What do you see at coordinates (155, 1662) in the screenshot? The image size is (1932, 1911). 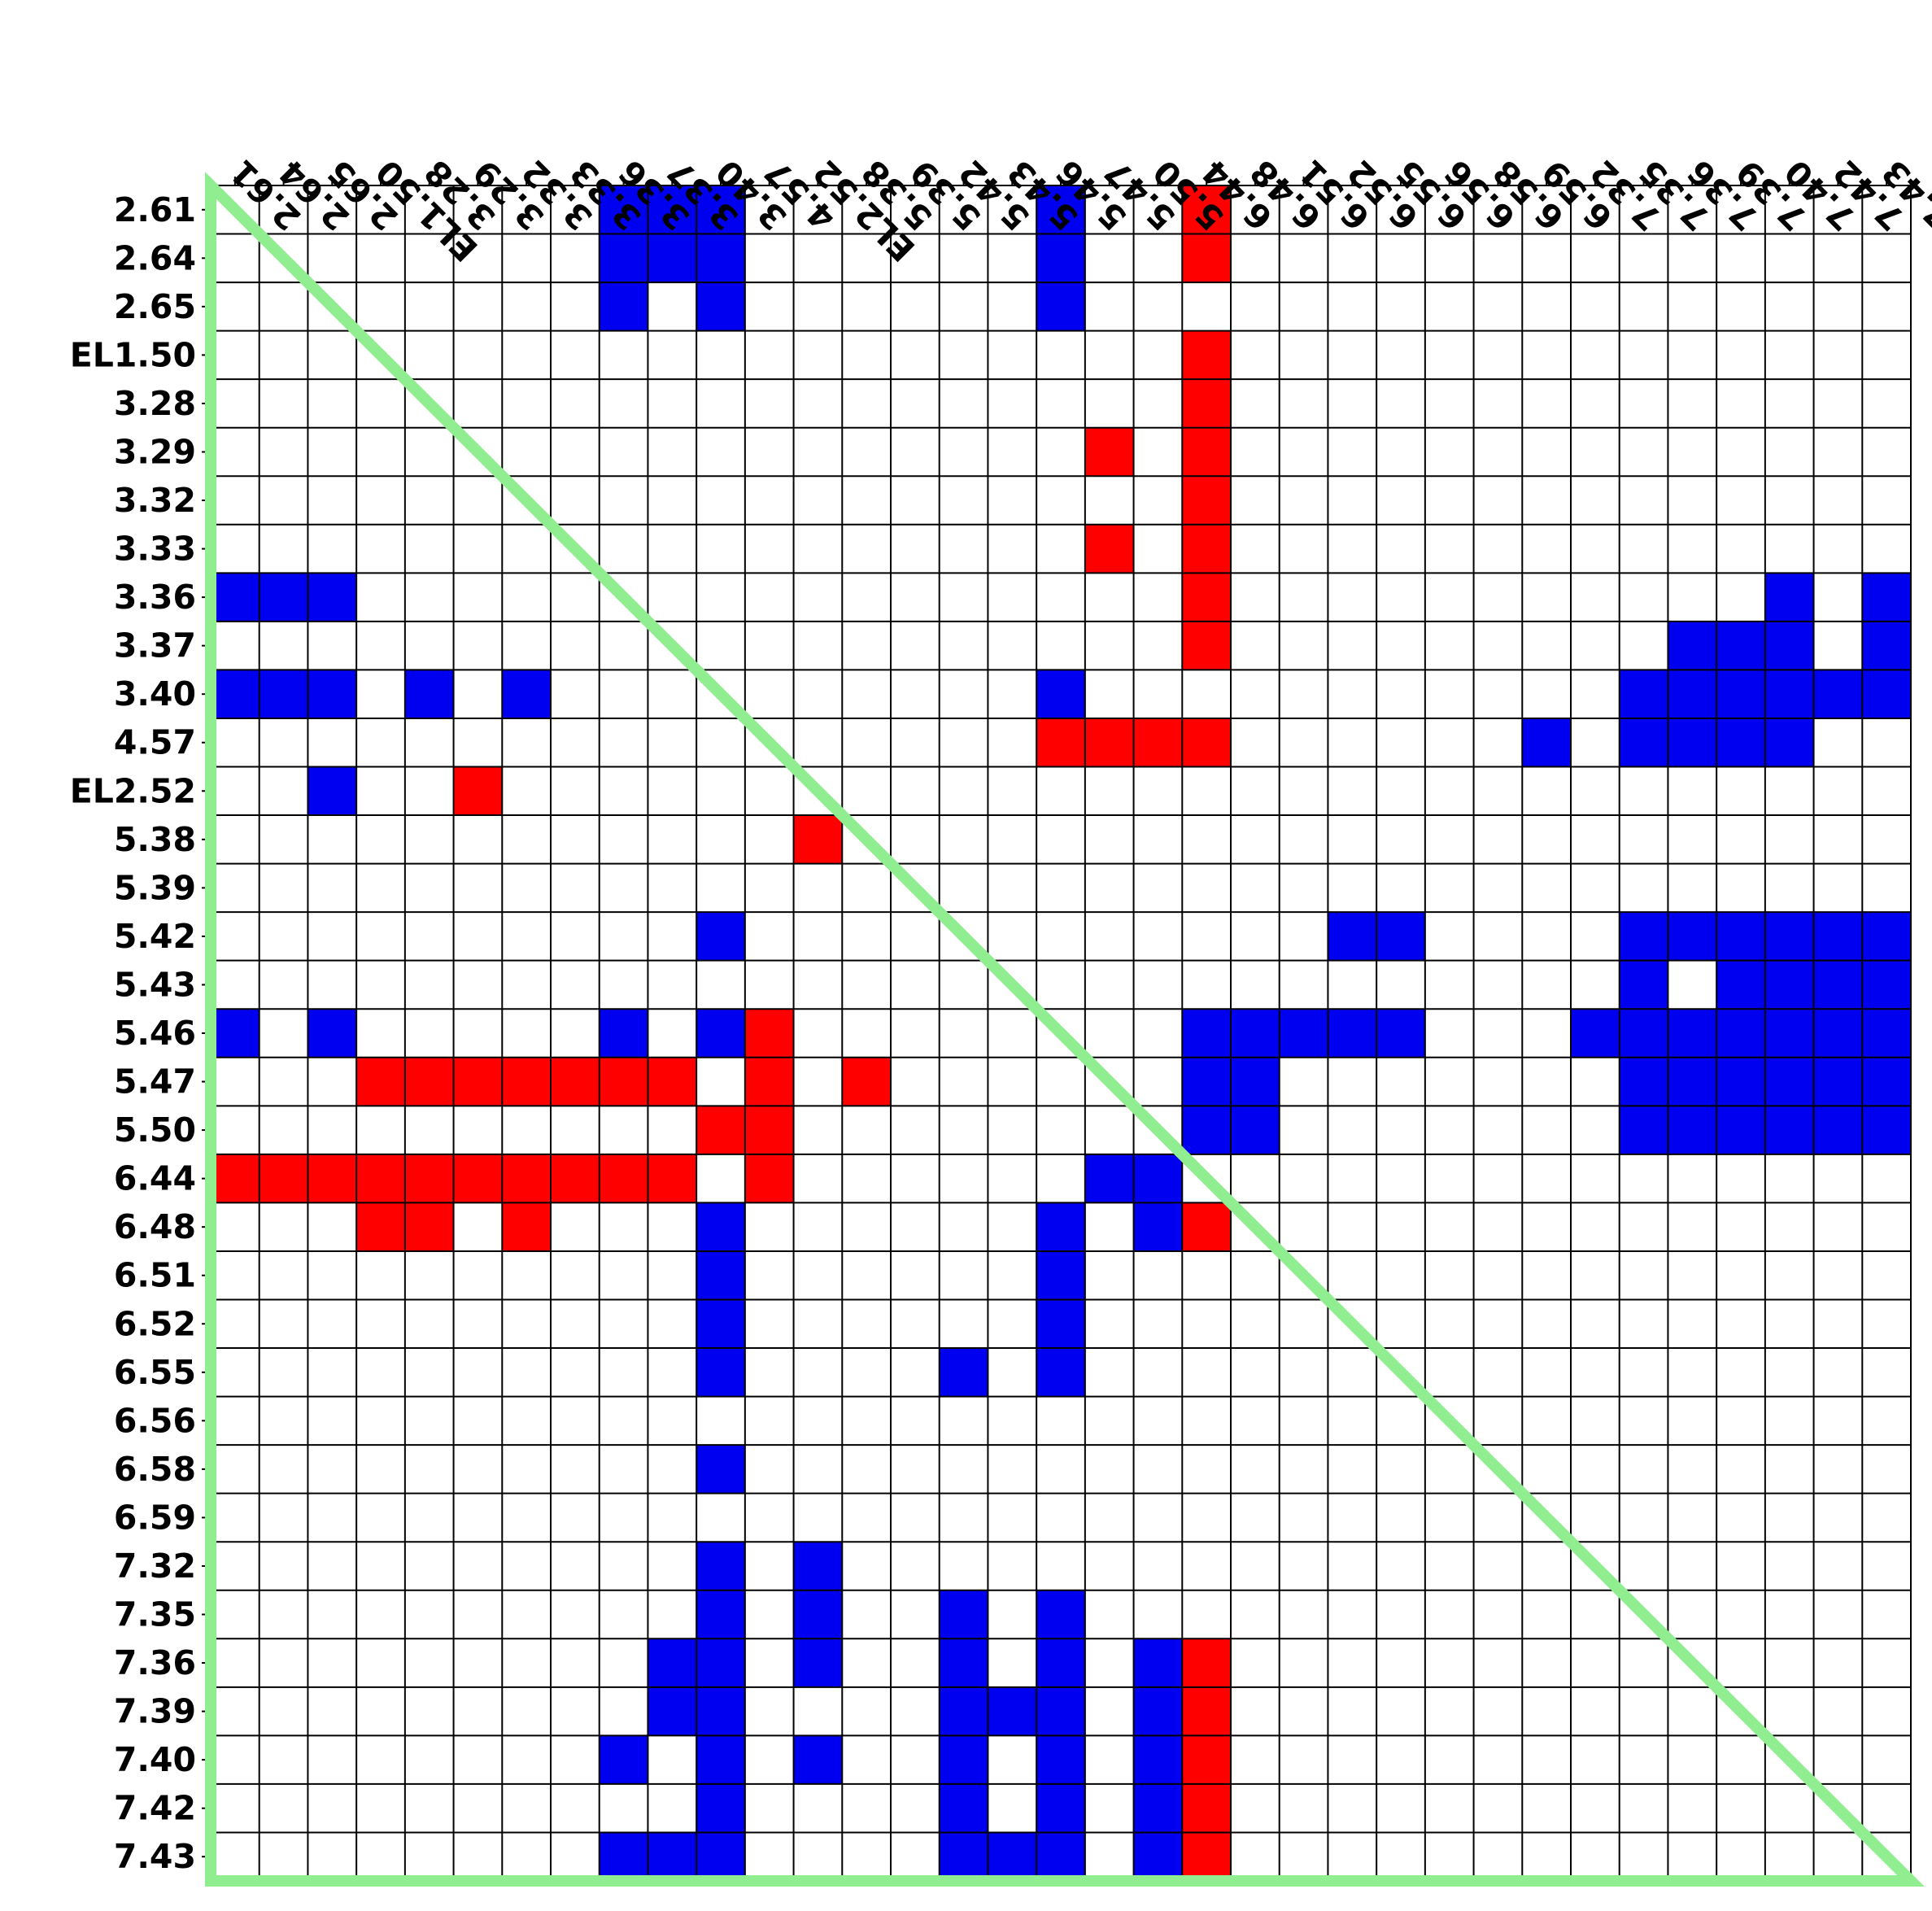 I see `y-tick-label: 7.36` at bounding box center [155, 1662].